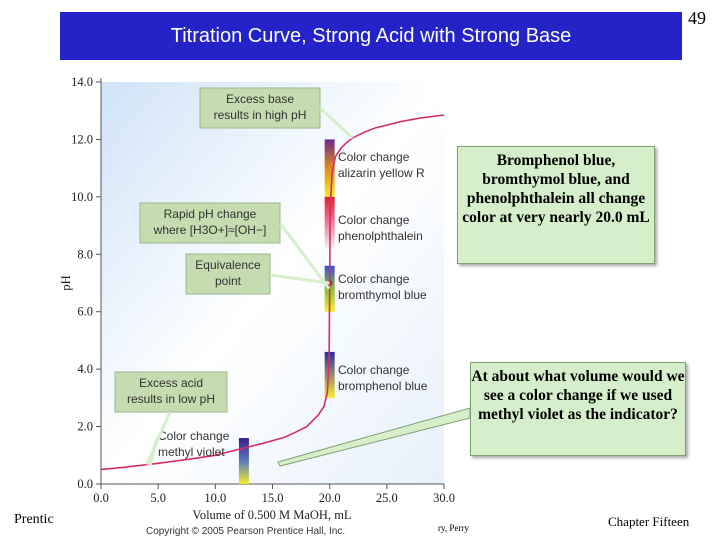  I want to click on annotation-text: Rapid pH change, so click(210, 214).